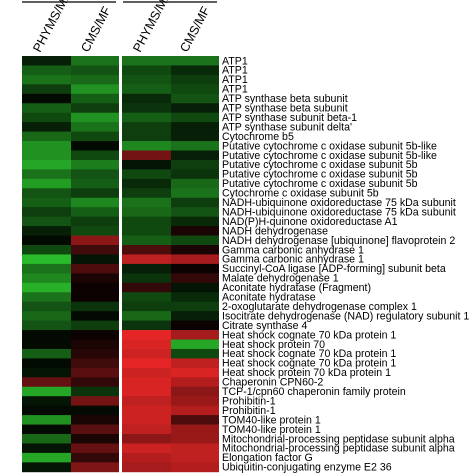 This screenshot has width=474, height=474. What do you see at coordinates (314, 392) in the screenshot?
I see `row-label: TCP-1/cpn60 chaperonin family protein` at bounding box center [314, 392].